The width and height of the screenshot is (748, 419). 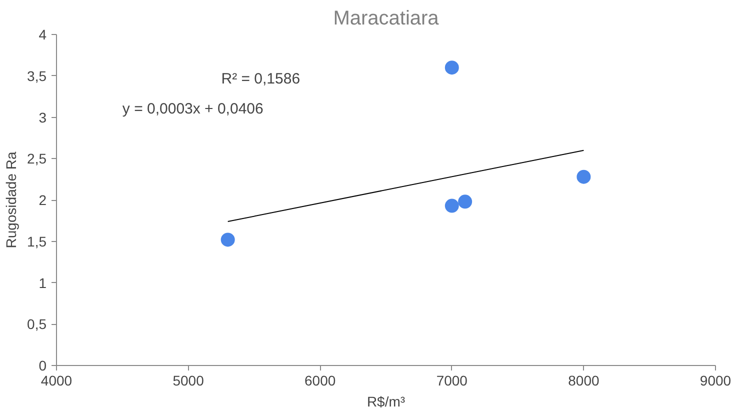 I want to click on x-axis-title: R$/m³, so click(x=386, y=402).